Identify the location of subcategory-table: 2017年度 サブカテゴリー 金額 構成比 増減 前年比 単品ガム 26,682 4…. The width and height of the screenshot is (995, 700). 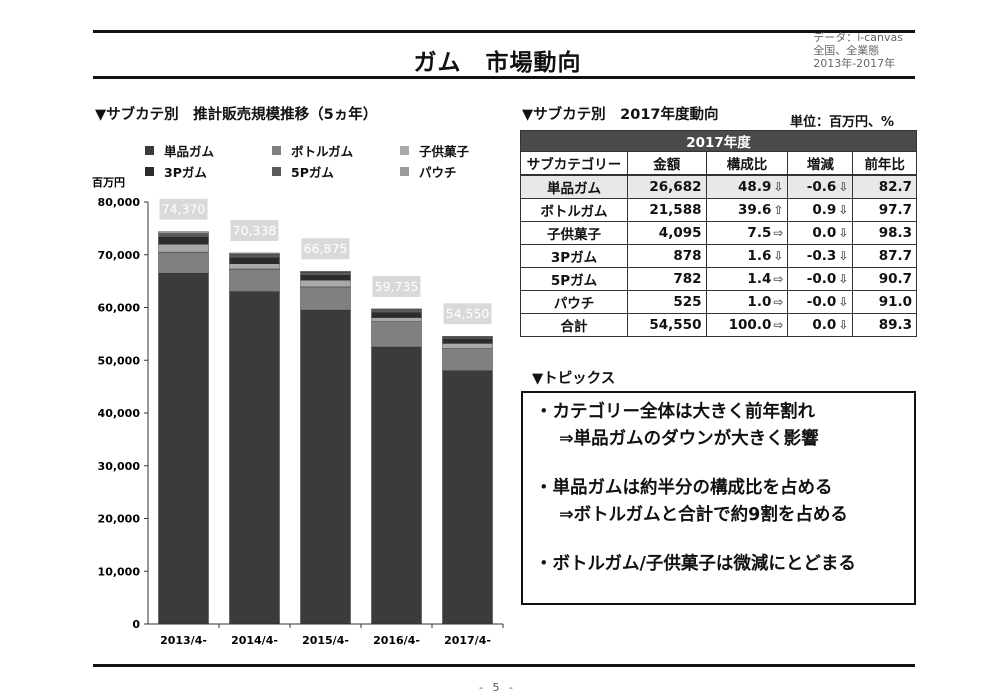
(718, 233).